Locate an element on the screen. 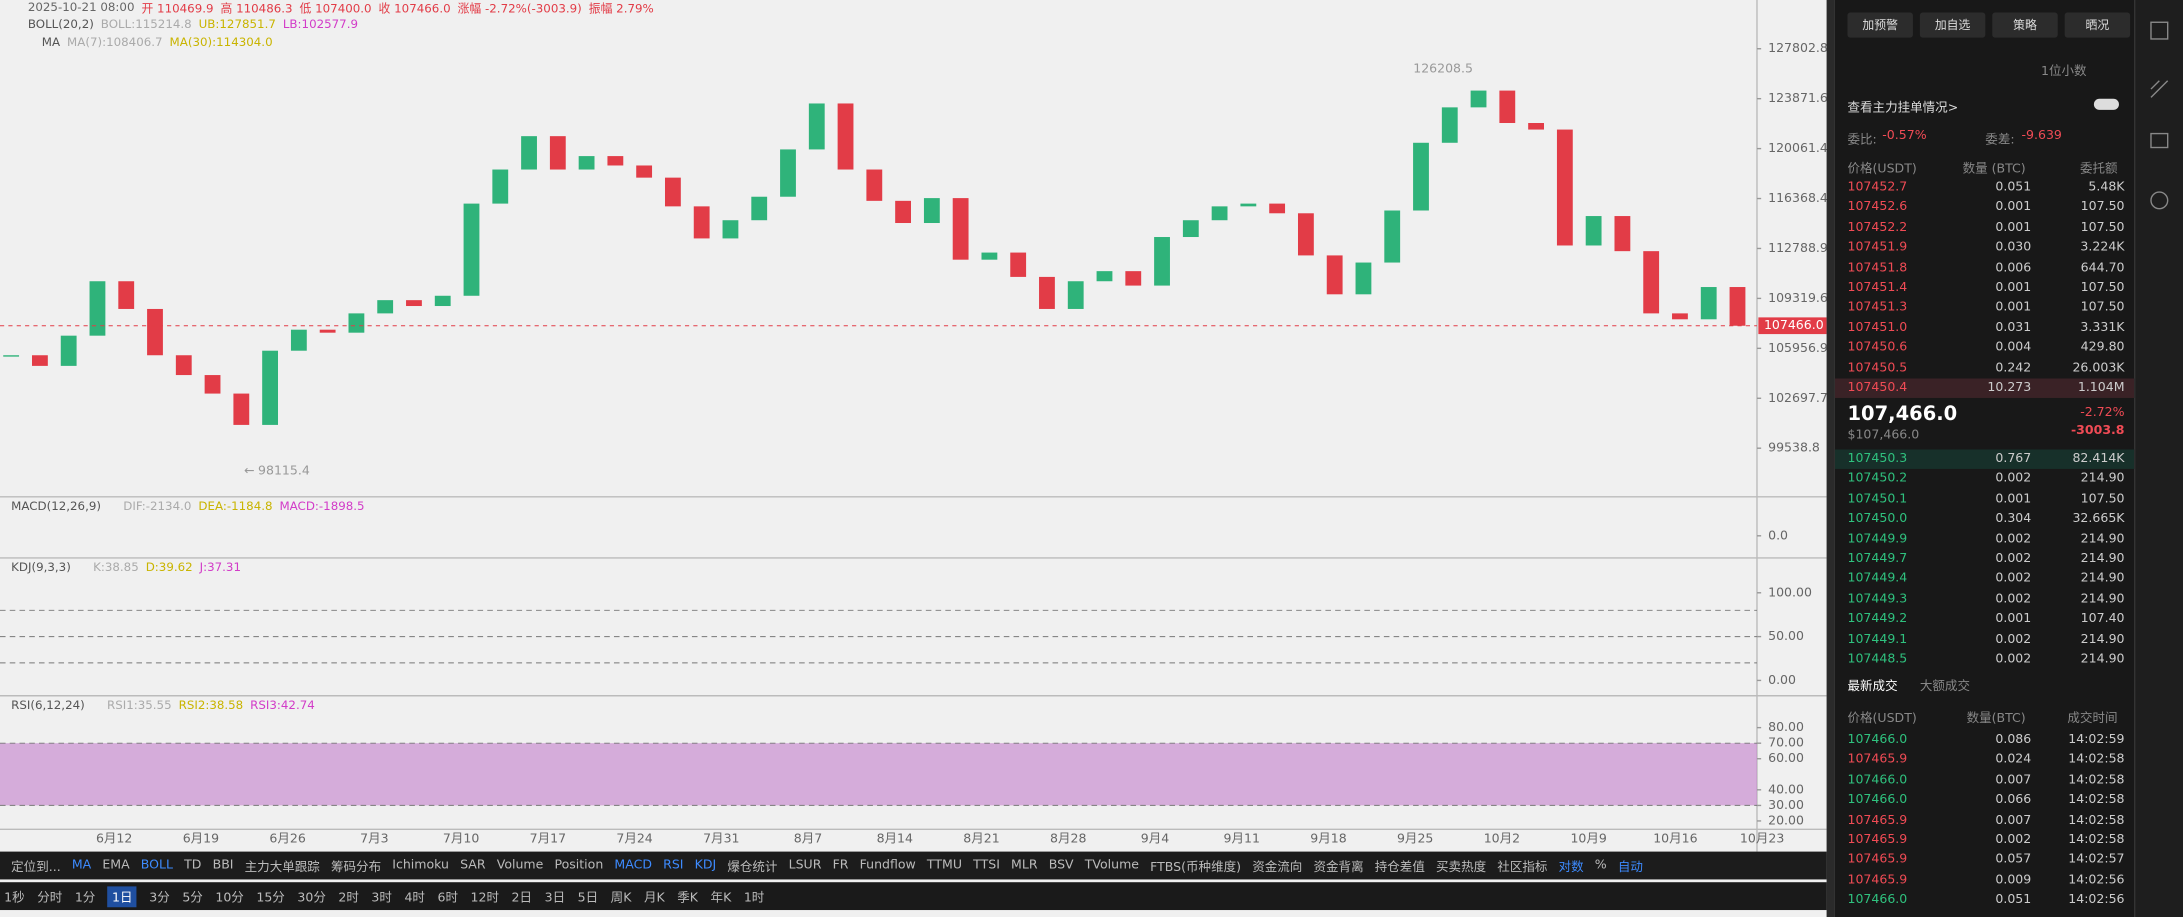 The height and width of the screenshot is (917, 2183). toolbar-item: MLR is located at coordinates (1024, 865).